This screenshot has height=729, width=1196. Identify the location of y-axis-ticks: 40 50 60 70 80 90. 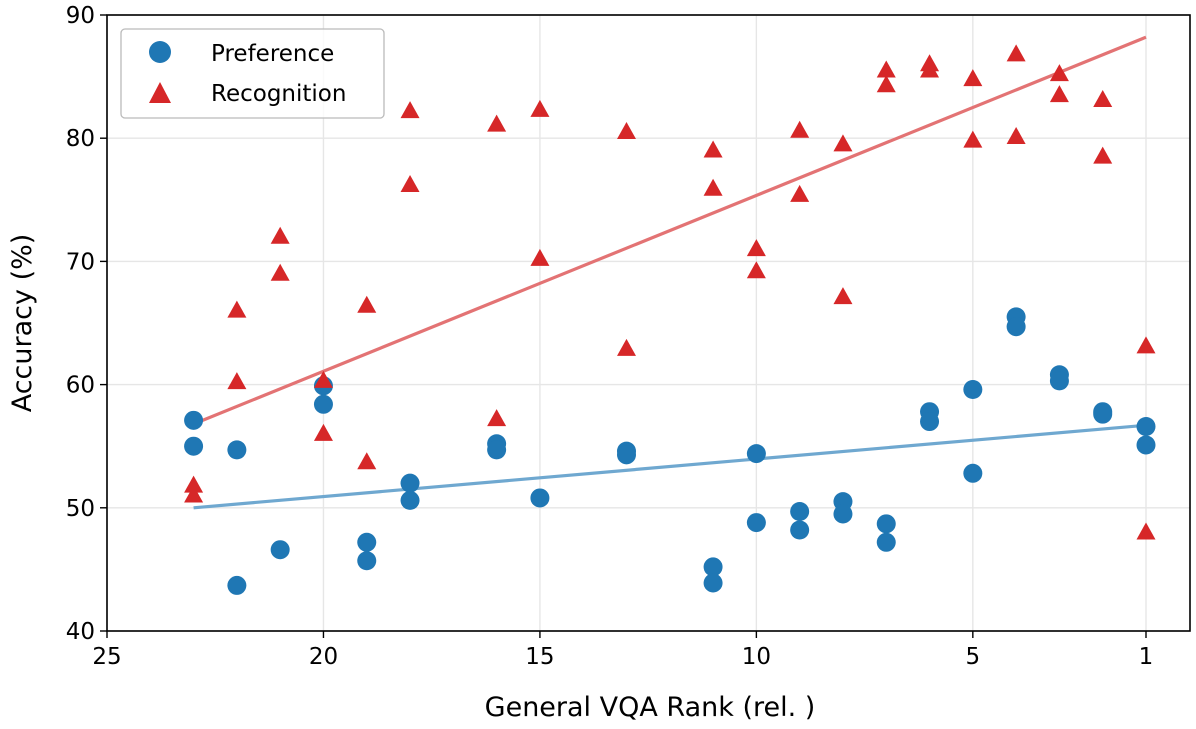
(86, 324).